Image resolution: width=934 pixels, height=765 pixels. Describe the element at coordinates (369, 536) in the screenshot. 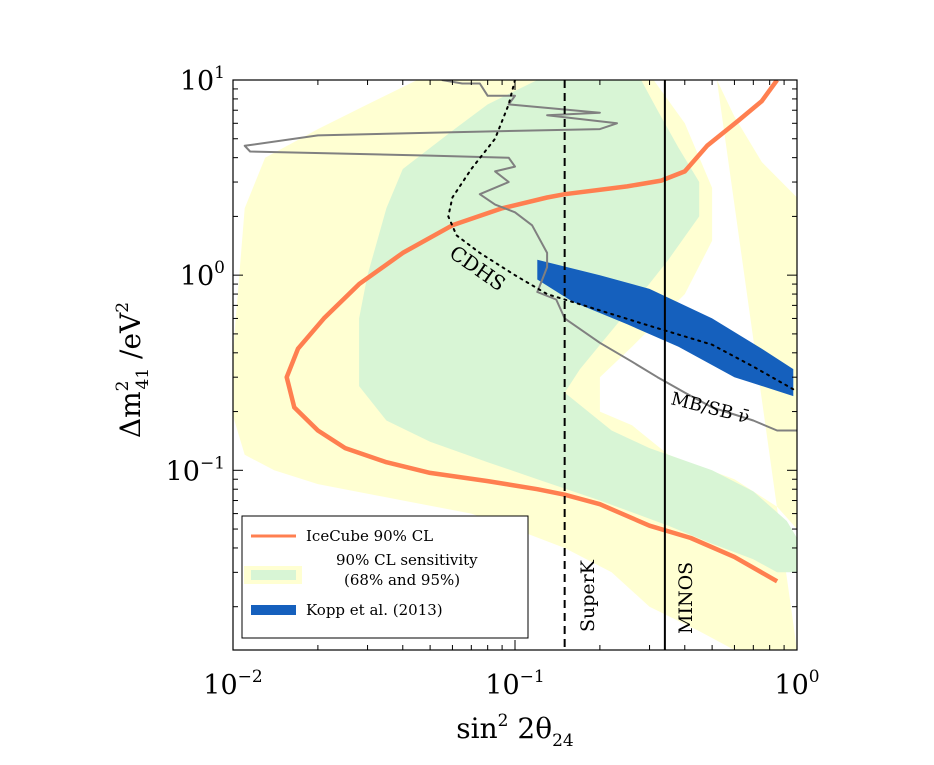

I see `legend-icecube-label: IceCube 90% CL` at that location.